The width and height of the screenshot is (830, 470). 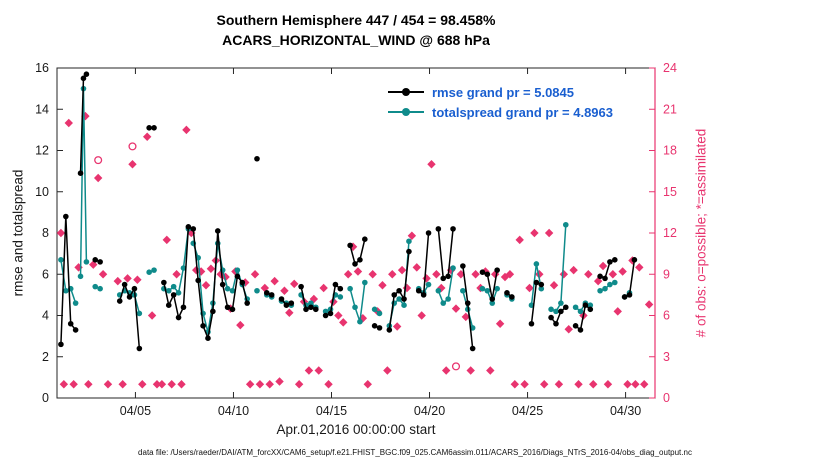 What do you see at coordinates (18, 233) in the screenshot?
I see `left-y-axis-label: rmse and totalspread` at bounding box center [18, 233].